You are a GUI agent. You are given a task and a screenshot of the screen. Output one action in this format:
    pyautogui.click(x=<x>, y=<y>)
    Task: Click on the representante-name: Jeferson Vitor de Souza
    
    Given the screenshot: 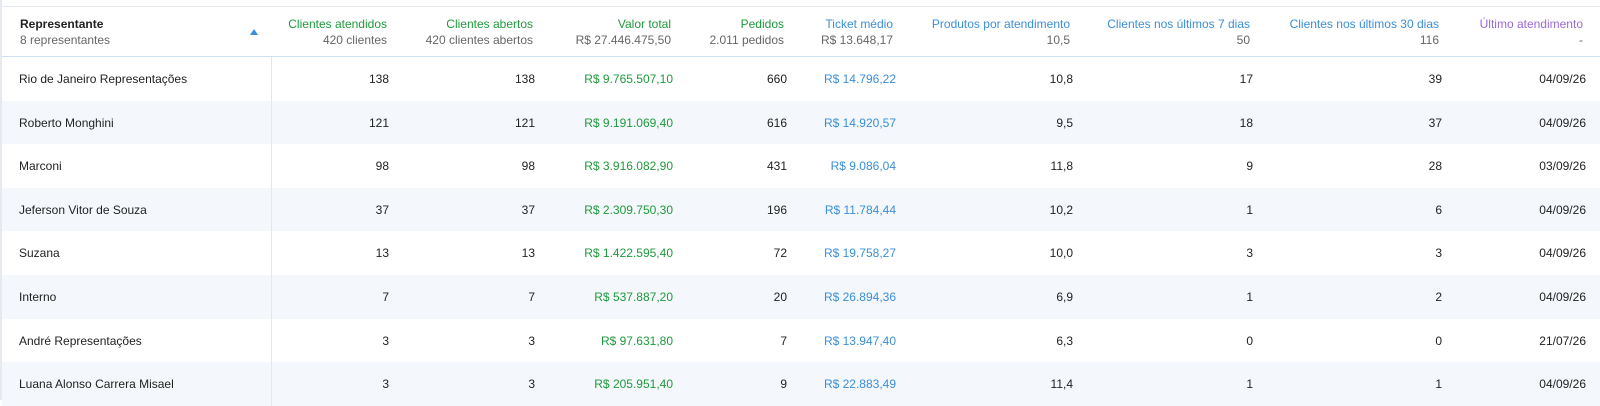 What is the action you would take?
    pyautogui.click(x=83, y=209)
    